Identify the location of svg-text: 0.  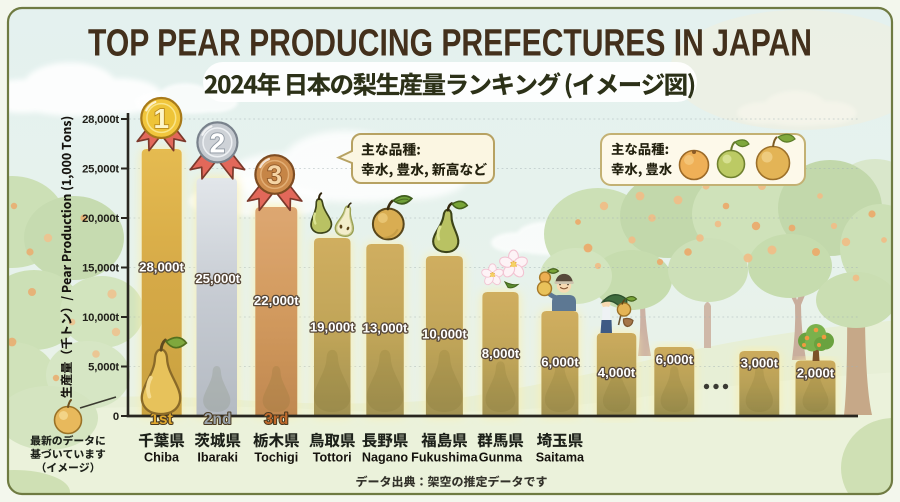
(116, 417).